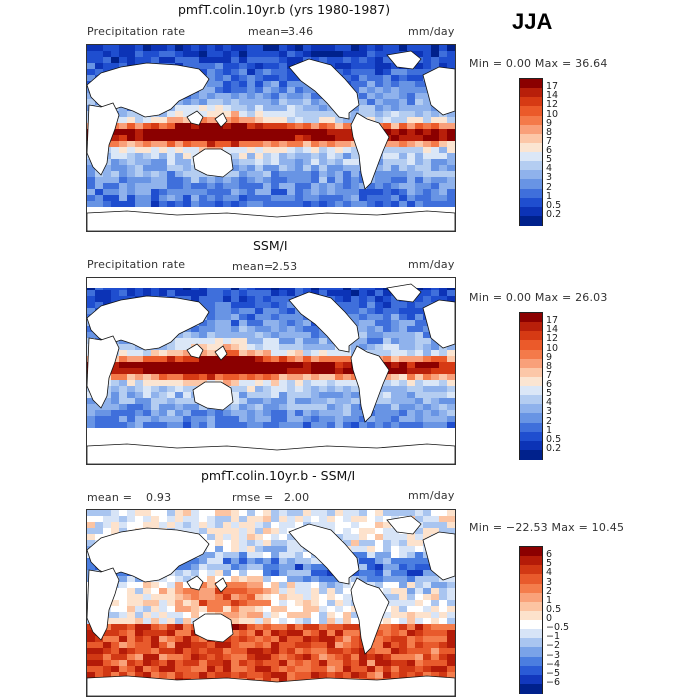 The height and width of the screenshot is (700, 700). Describe the element at coordinates (271, 283) in the screenshot. I see `no-data-mask` at that location.